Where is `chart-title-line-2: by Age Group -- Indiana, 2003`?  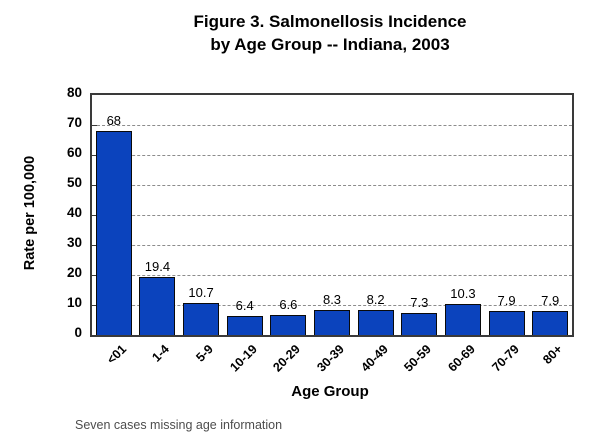 chart-title-line-2: by Age Group -- Indiana, 2003 is located at coordinates (330, 44).